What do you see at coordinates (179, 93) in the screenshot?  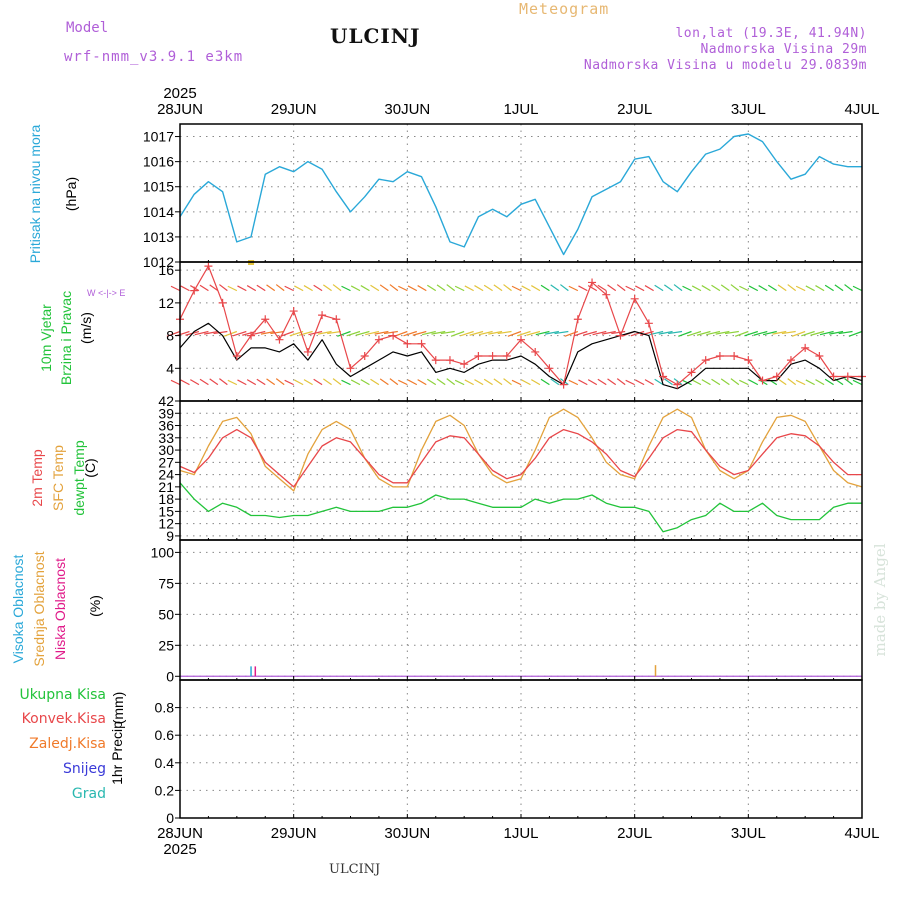 I see `x-top-year-label: 2025` at bounding box center [179, 93].